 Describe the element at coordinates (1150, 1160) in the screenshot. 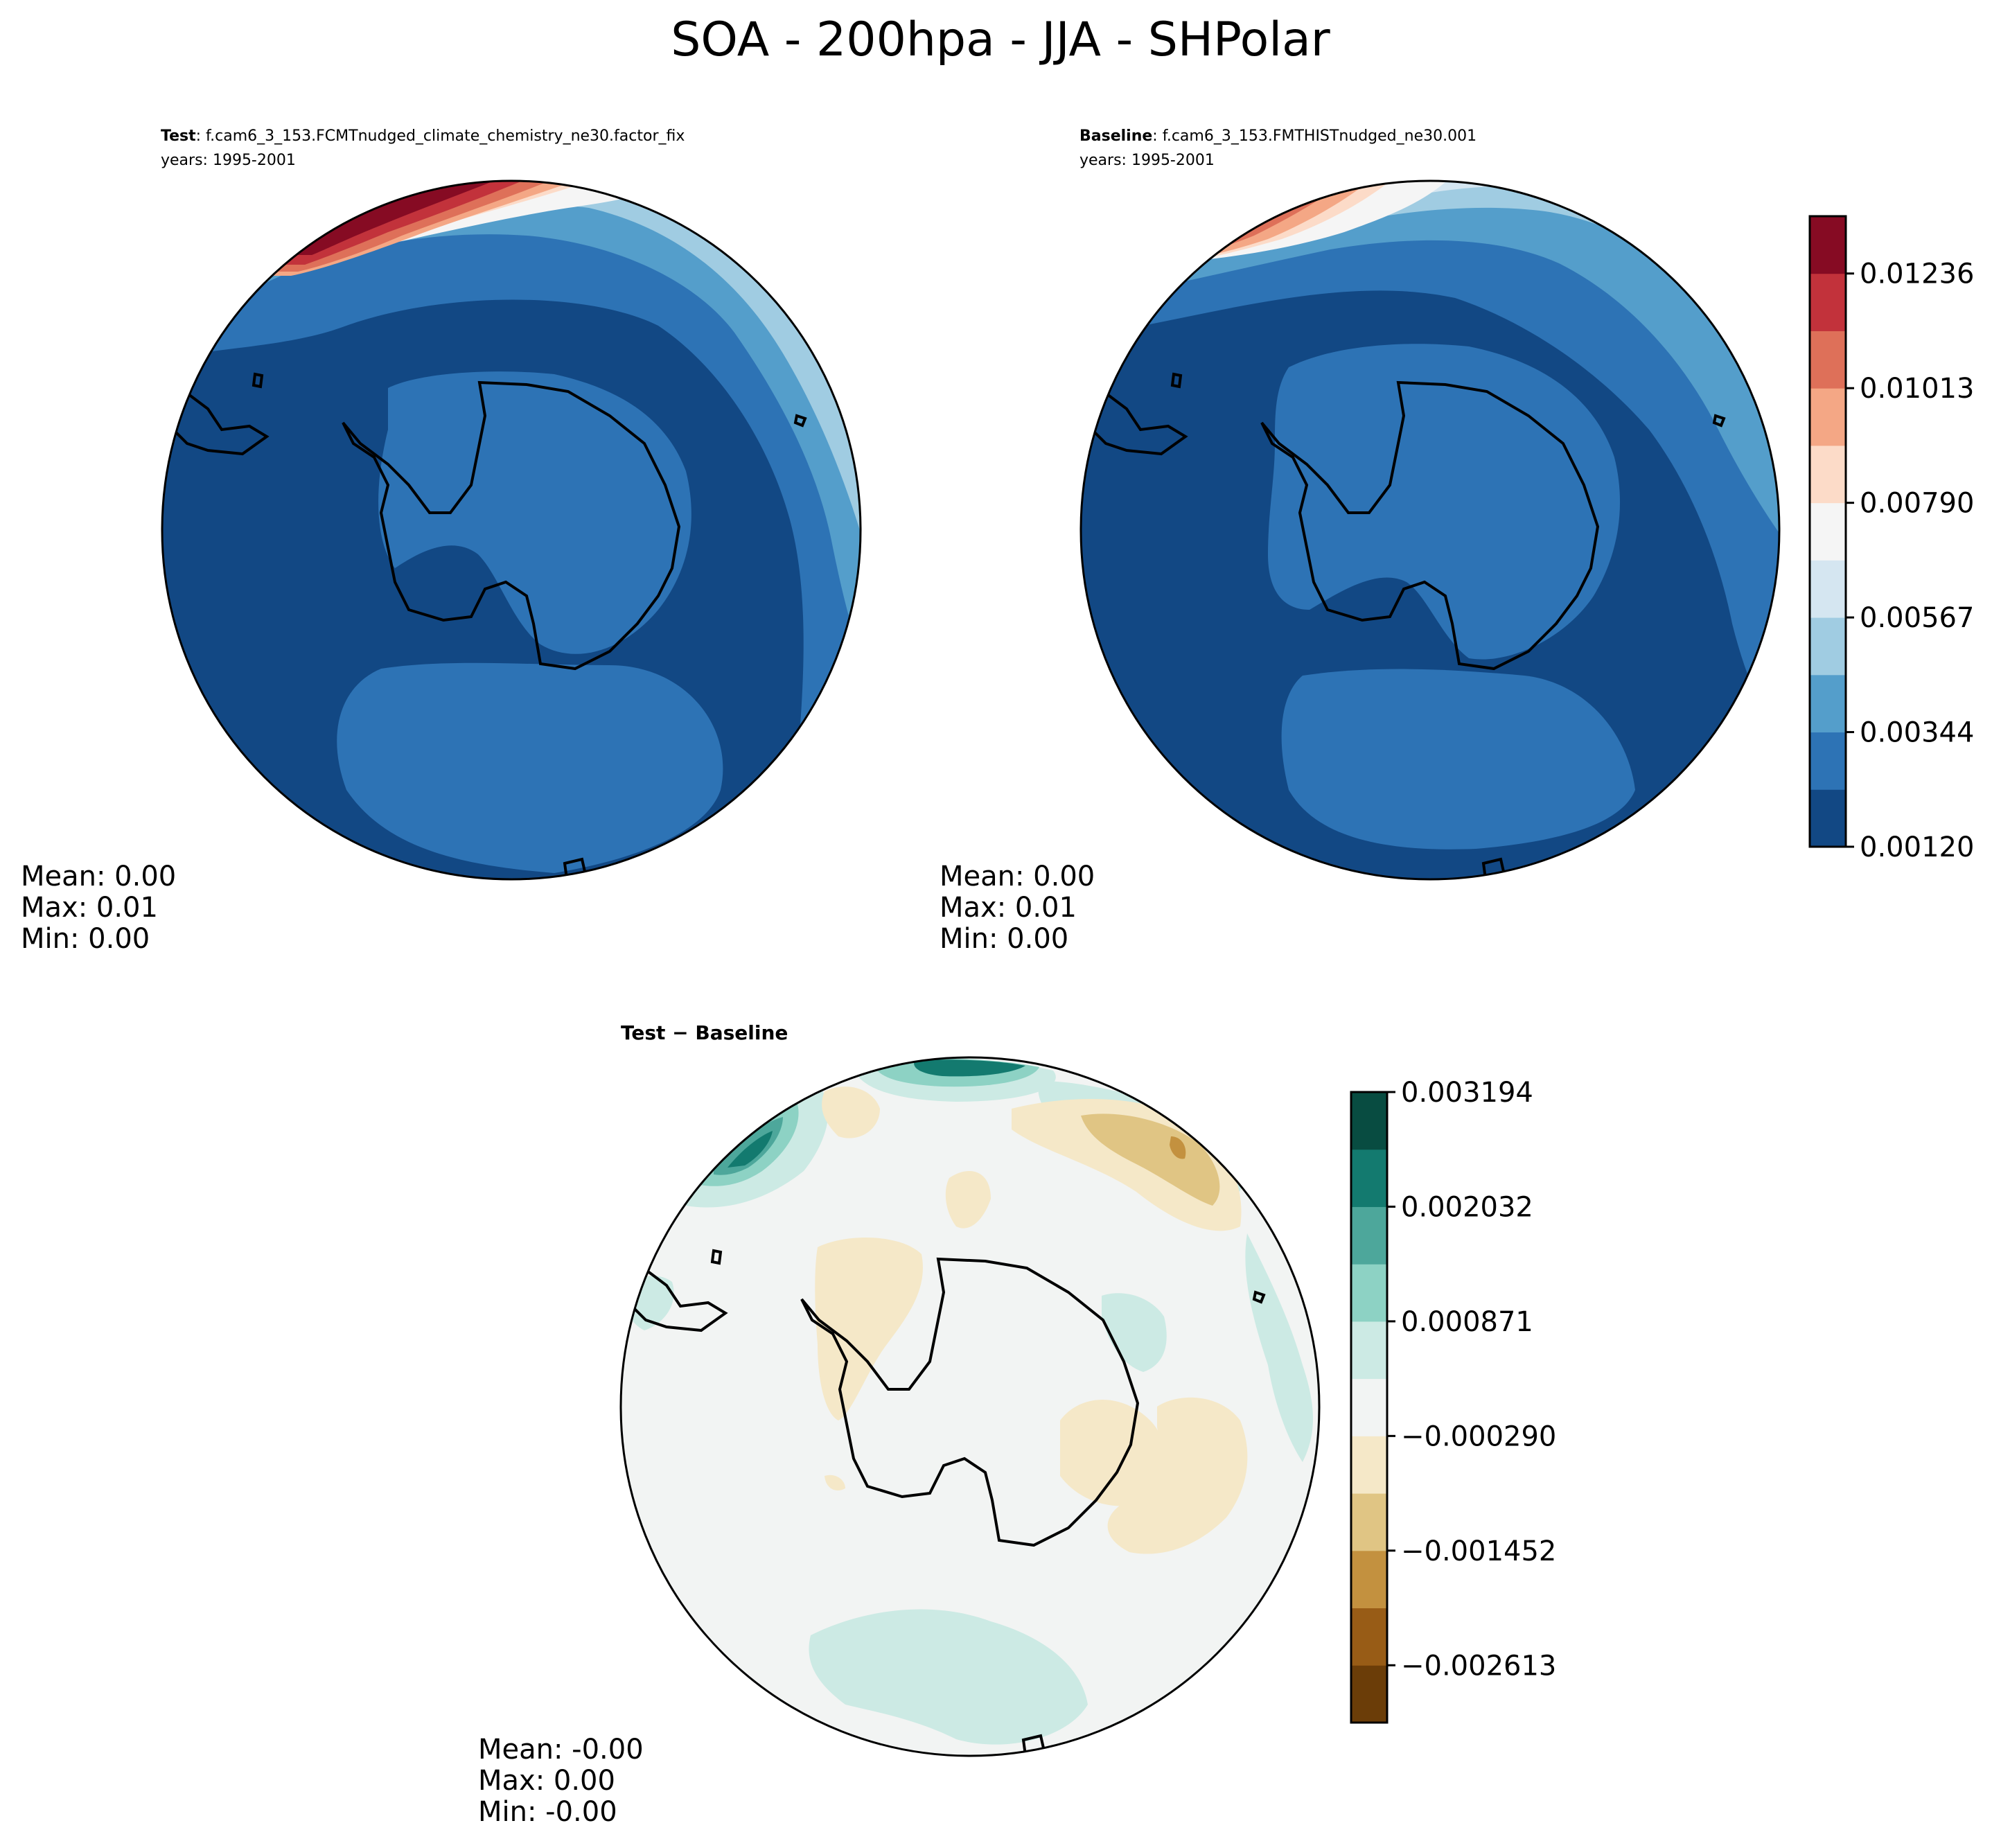

I see `diff-neg-upper-right-mid` at that location.